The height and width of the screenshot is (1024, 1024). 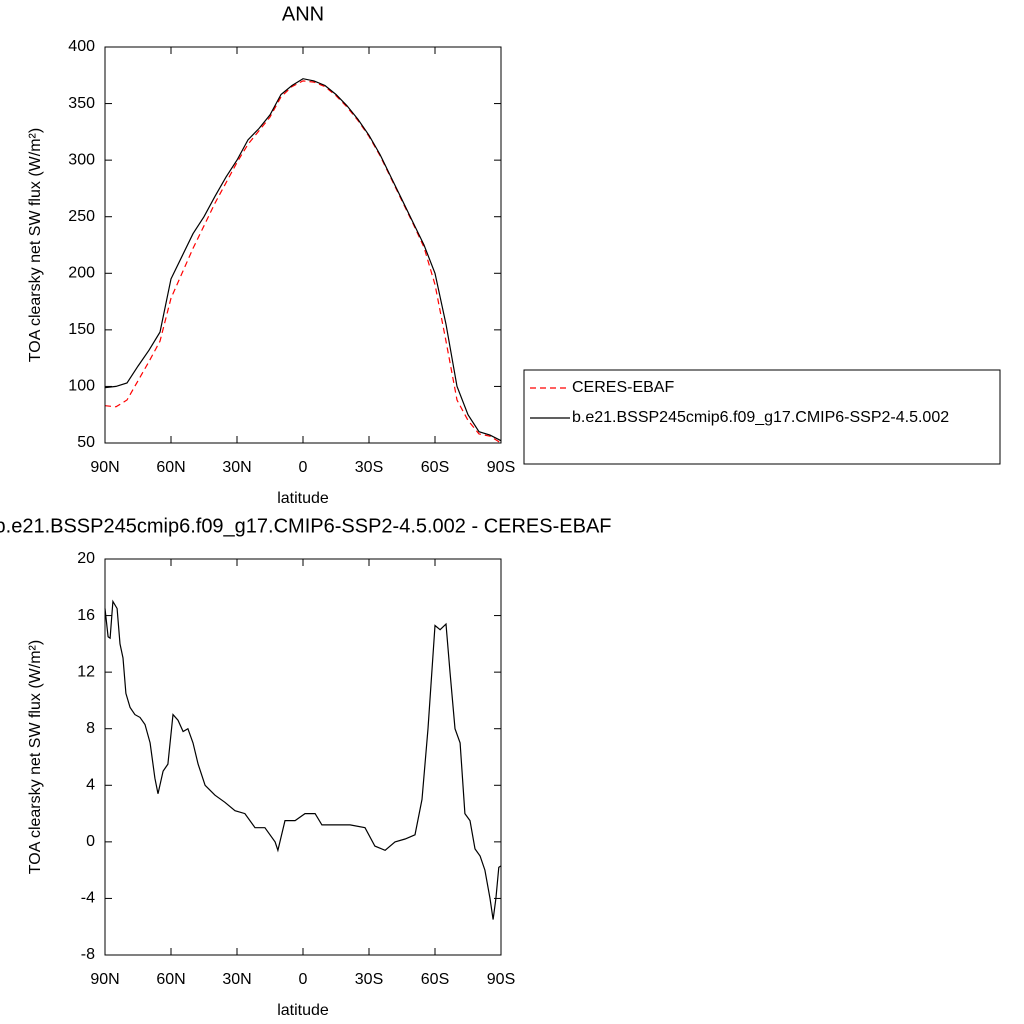 I want to click on legend-box, so click(x=762, y=417).